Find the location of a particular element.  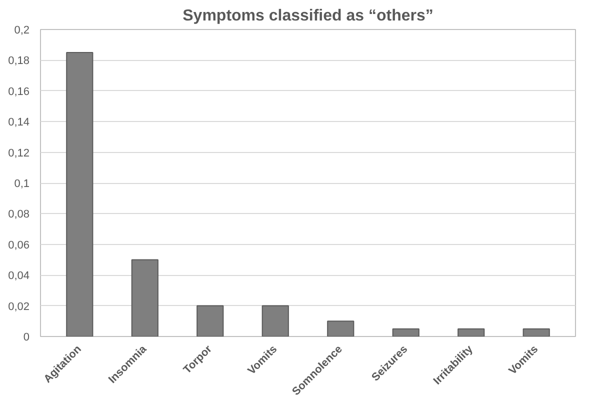

y-tick-label: 0,08 is located at coordinates (19, 214).